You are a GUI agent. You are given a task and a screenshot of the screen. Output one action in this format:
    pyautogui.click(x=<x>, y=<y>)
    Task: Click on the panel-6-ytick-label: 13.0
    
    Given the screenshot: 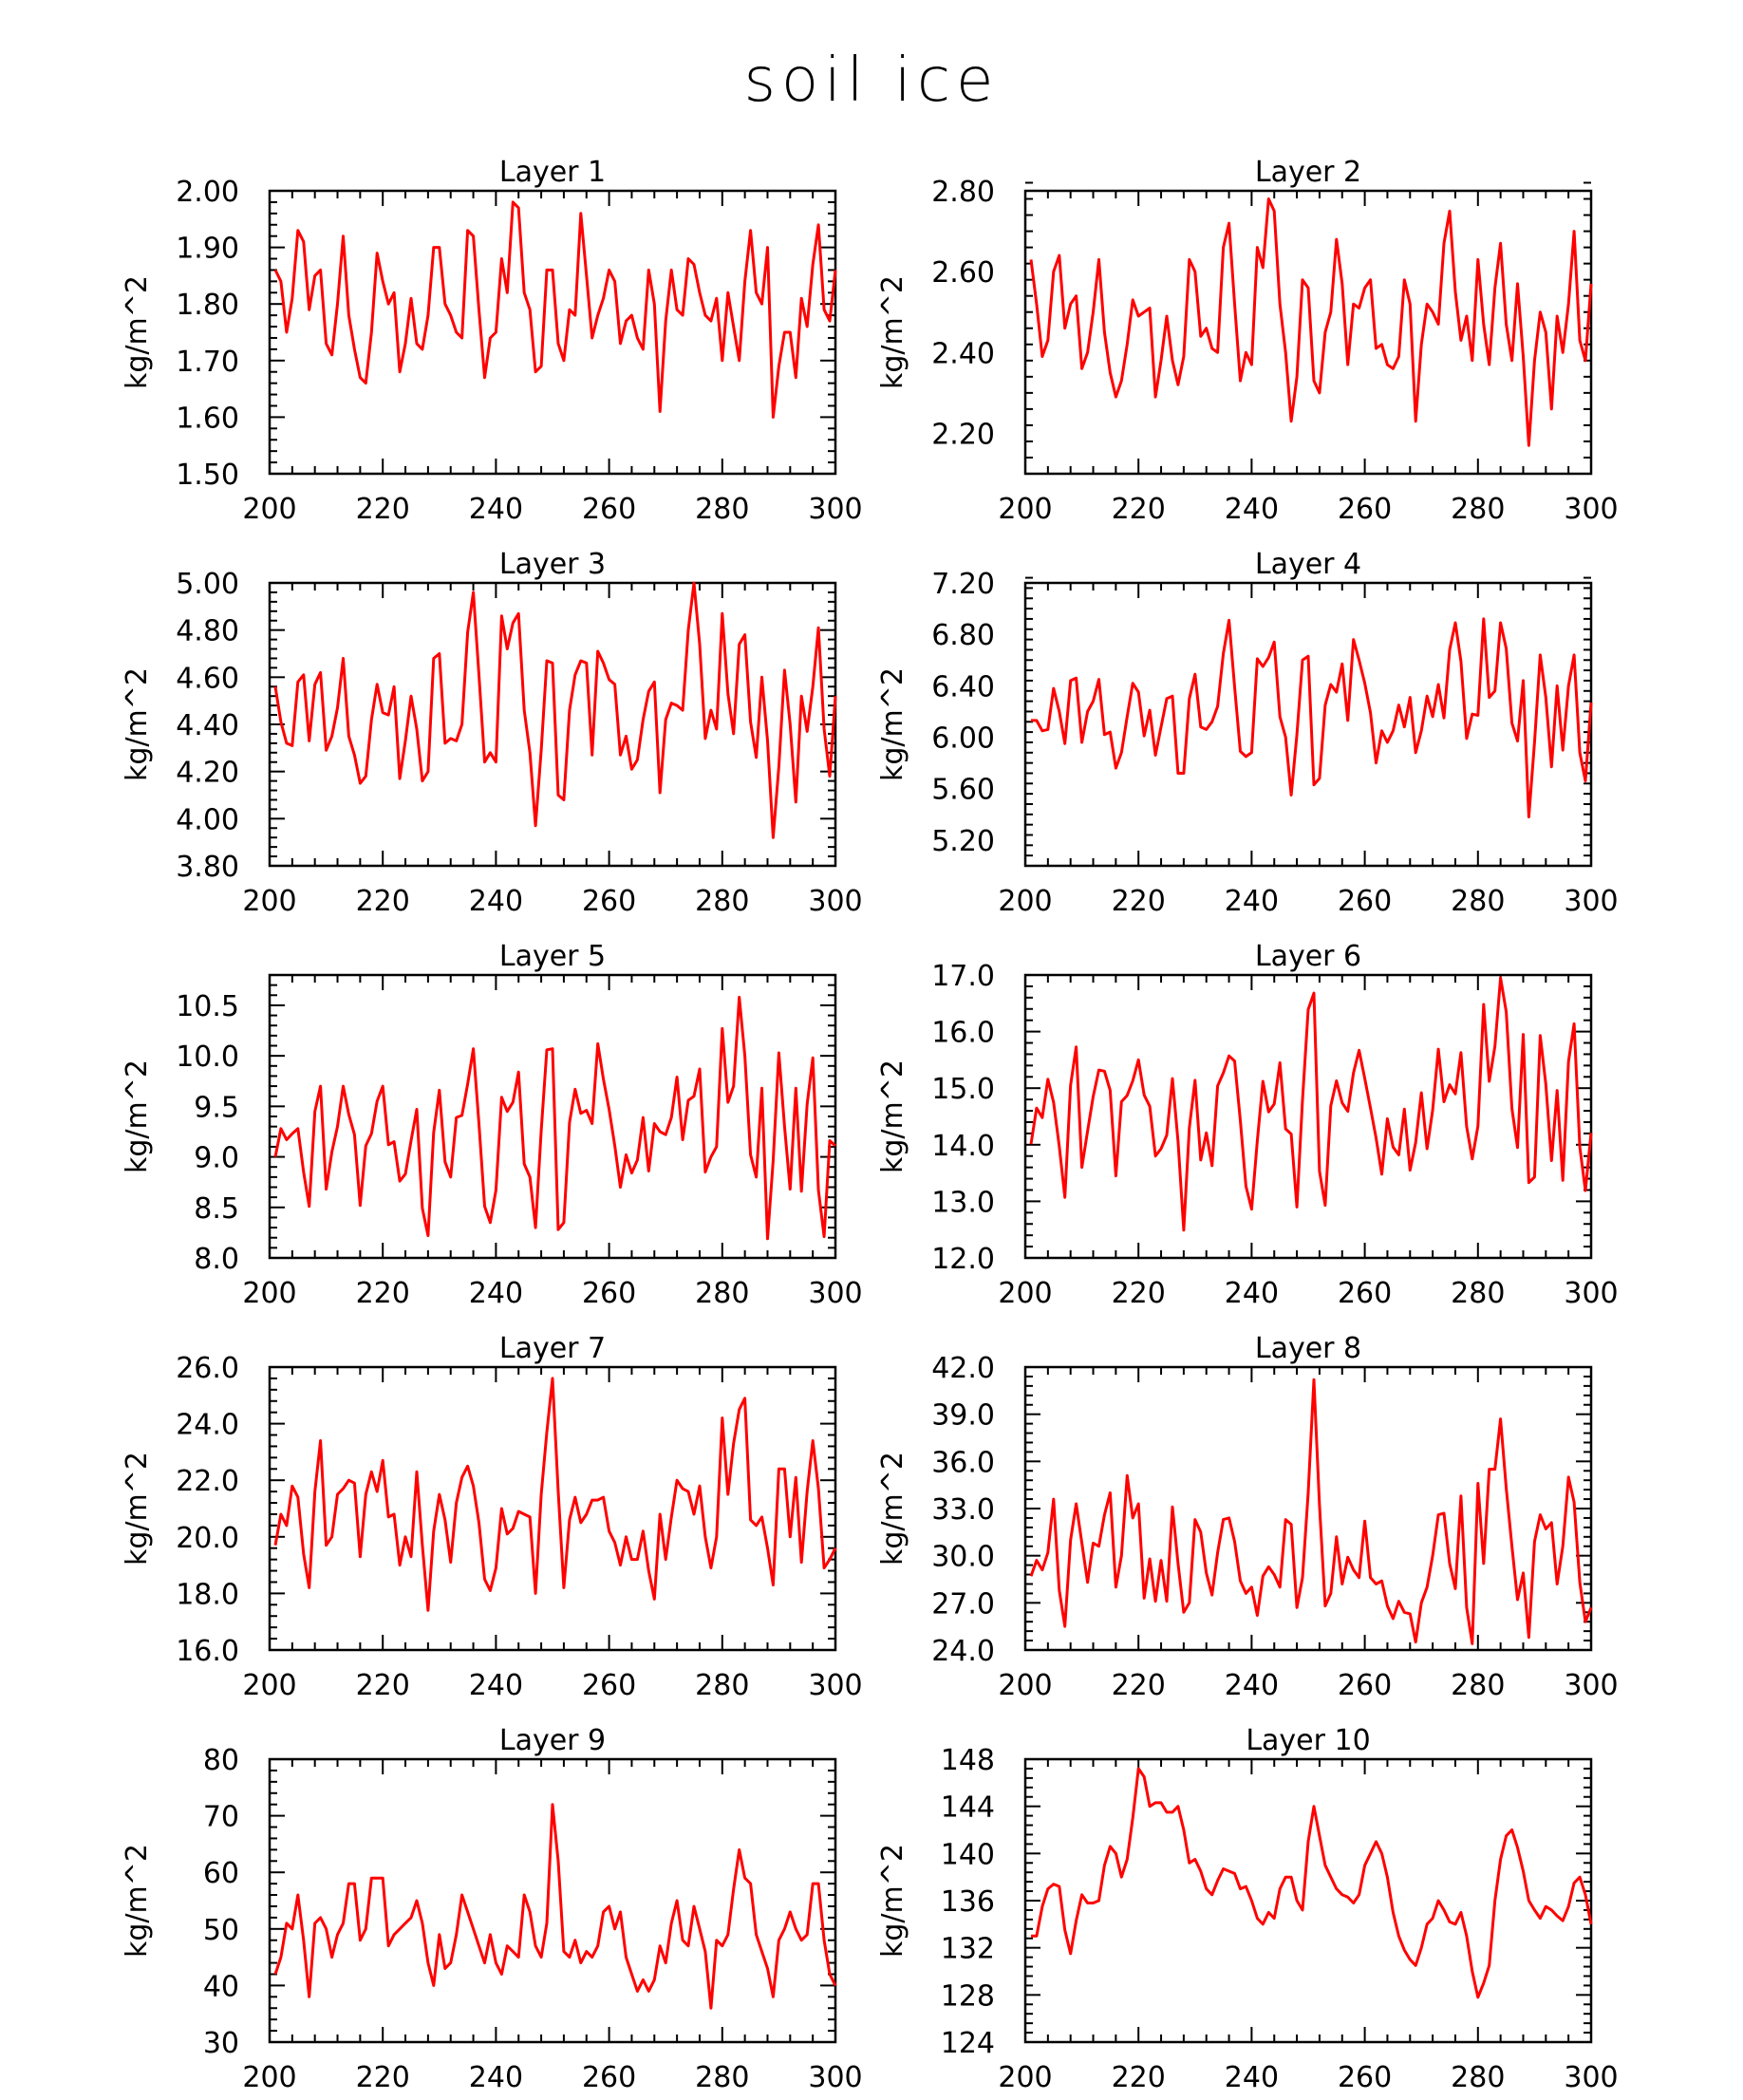 What is the action you would take?
    pyautogui.click(x=963, y=1202)
    